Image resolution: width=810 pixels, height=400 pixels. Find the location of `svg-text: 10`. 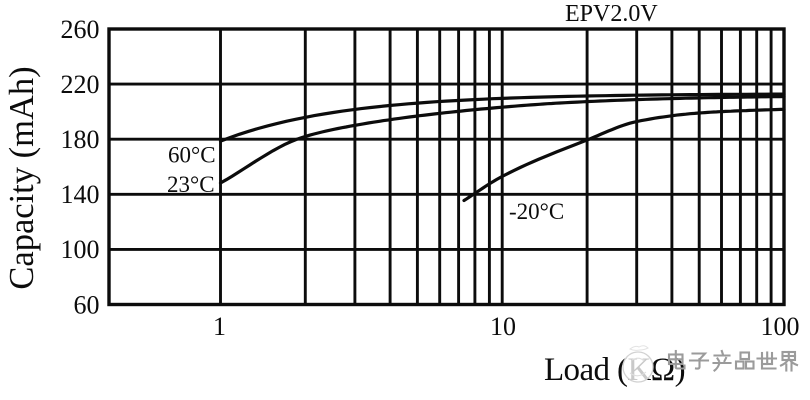

svg-text: 10 is located at coordinates (503, 326).